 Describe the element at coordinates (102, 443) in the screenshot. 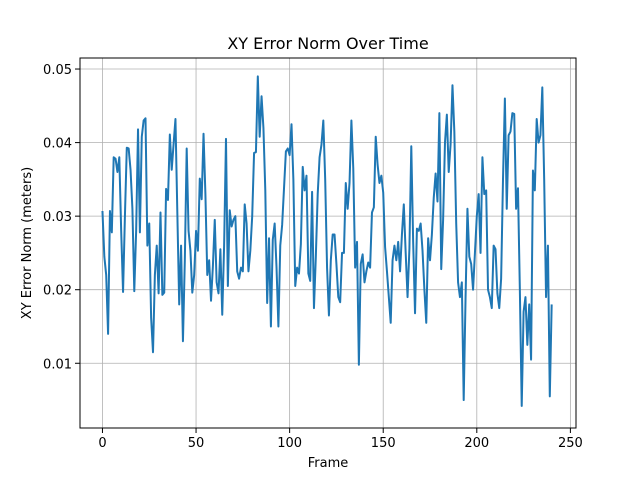

I see `x-tick-label: 0` at that location.